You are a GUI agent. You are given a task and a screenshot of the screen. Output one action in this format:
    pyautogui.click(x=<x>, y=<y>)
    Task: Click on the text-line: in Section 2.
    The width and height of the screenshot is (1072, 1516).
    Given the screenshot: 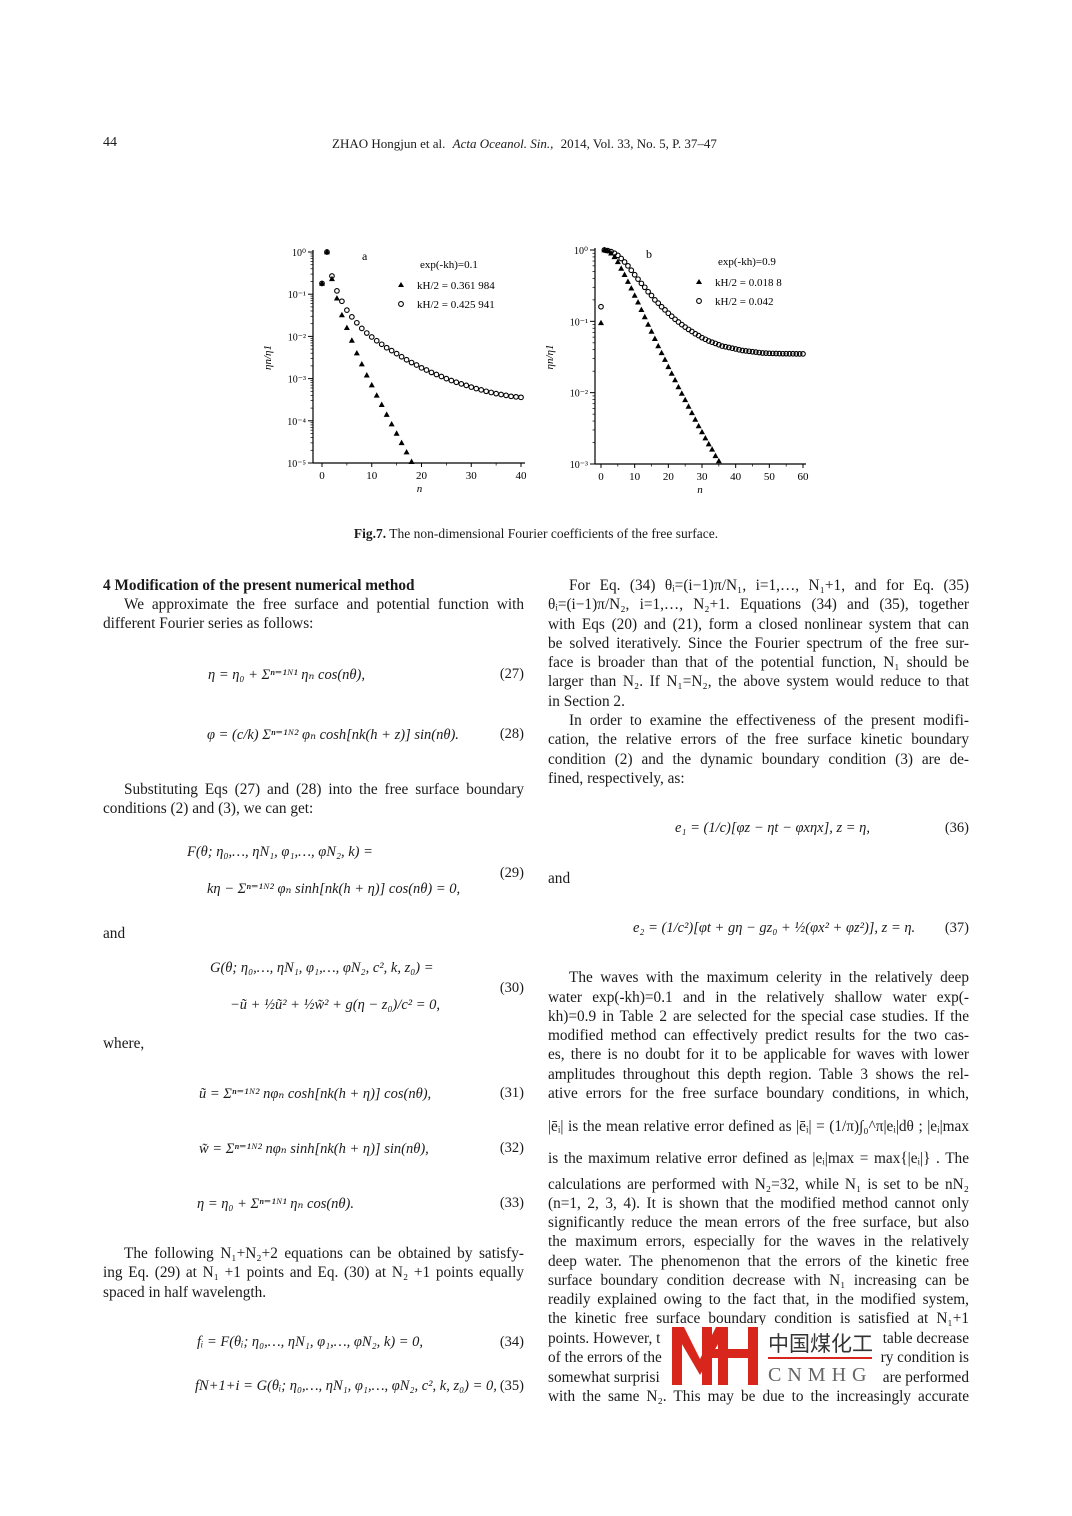 What is the action you would take?
    pyautogui.click(x=586, y=701)
    